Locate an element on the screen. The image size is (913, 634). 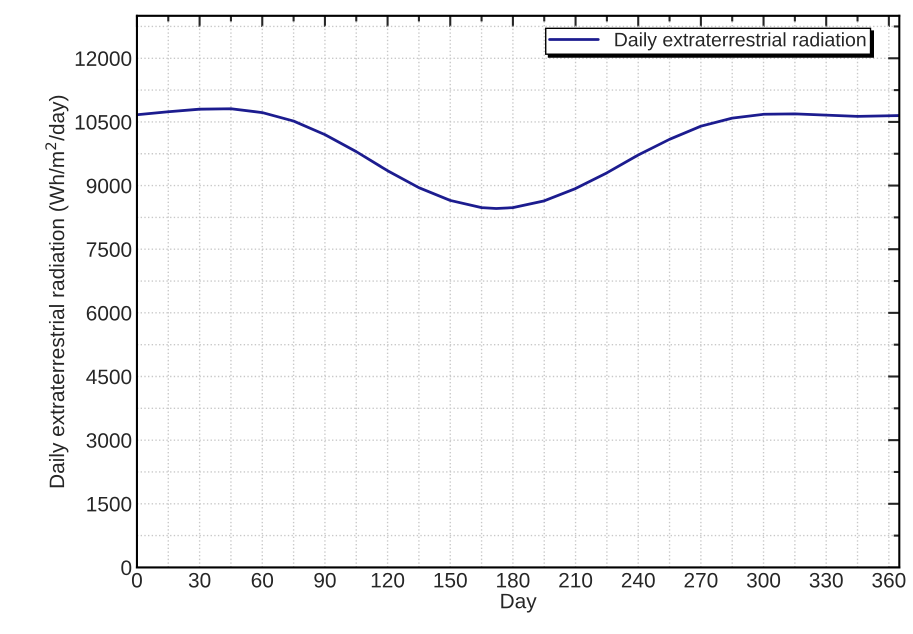
x-tick-label: 300 is located at coordinates (763, 580).